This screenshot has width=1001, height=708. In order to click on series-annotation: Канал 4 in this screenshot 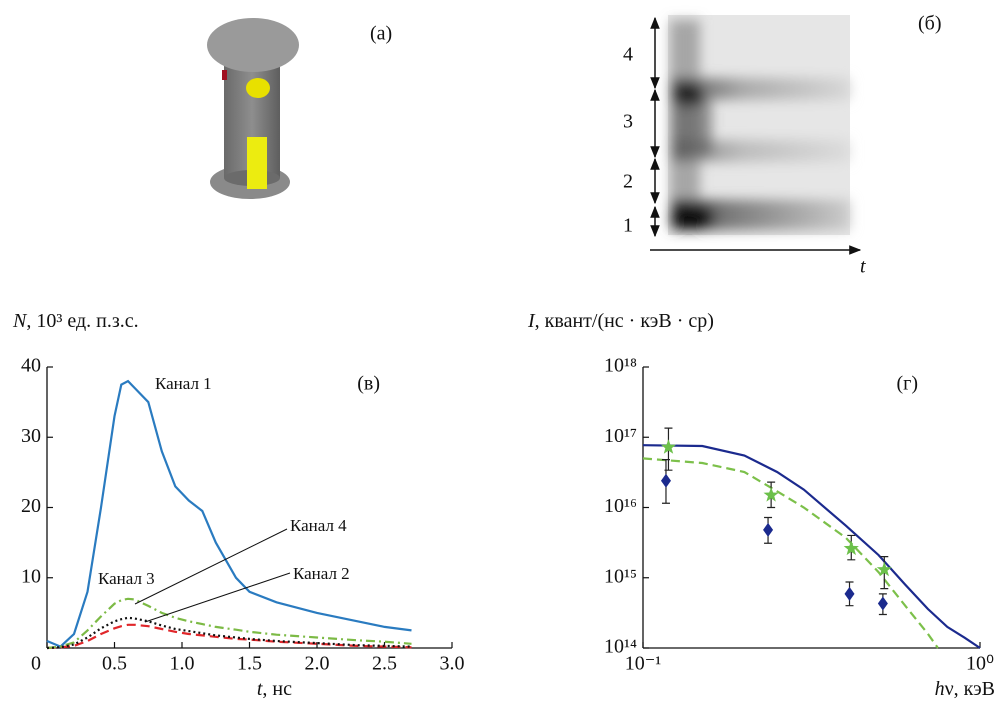, I will do `click(318, 525)`.